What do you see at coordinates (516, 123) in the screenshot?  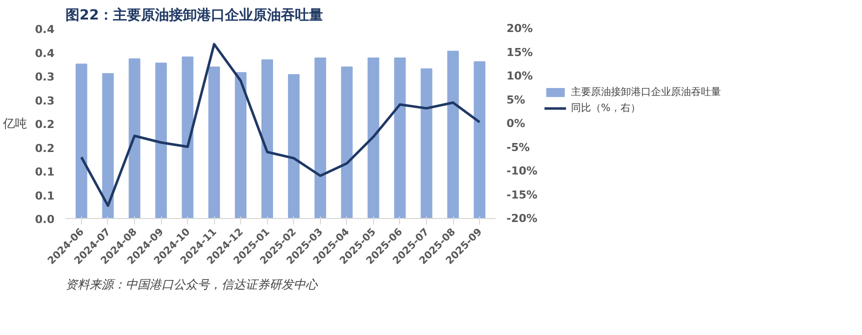 I see `y2-tick-label: 0%` at bounding box center [516, 123].